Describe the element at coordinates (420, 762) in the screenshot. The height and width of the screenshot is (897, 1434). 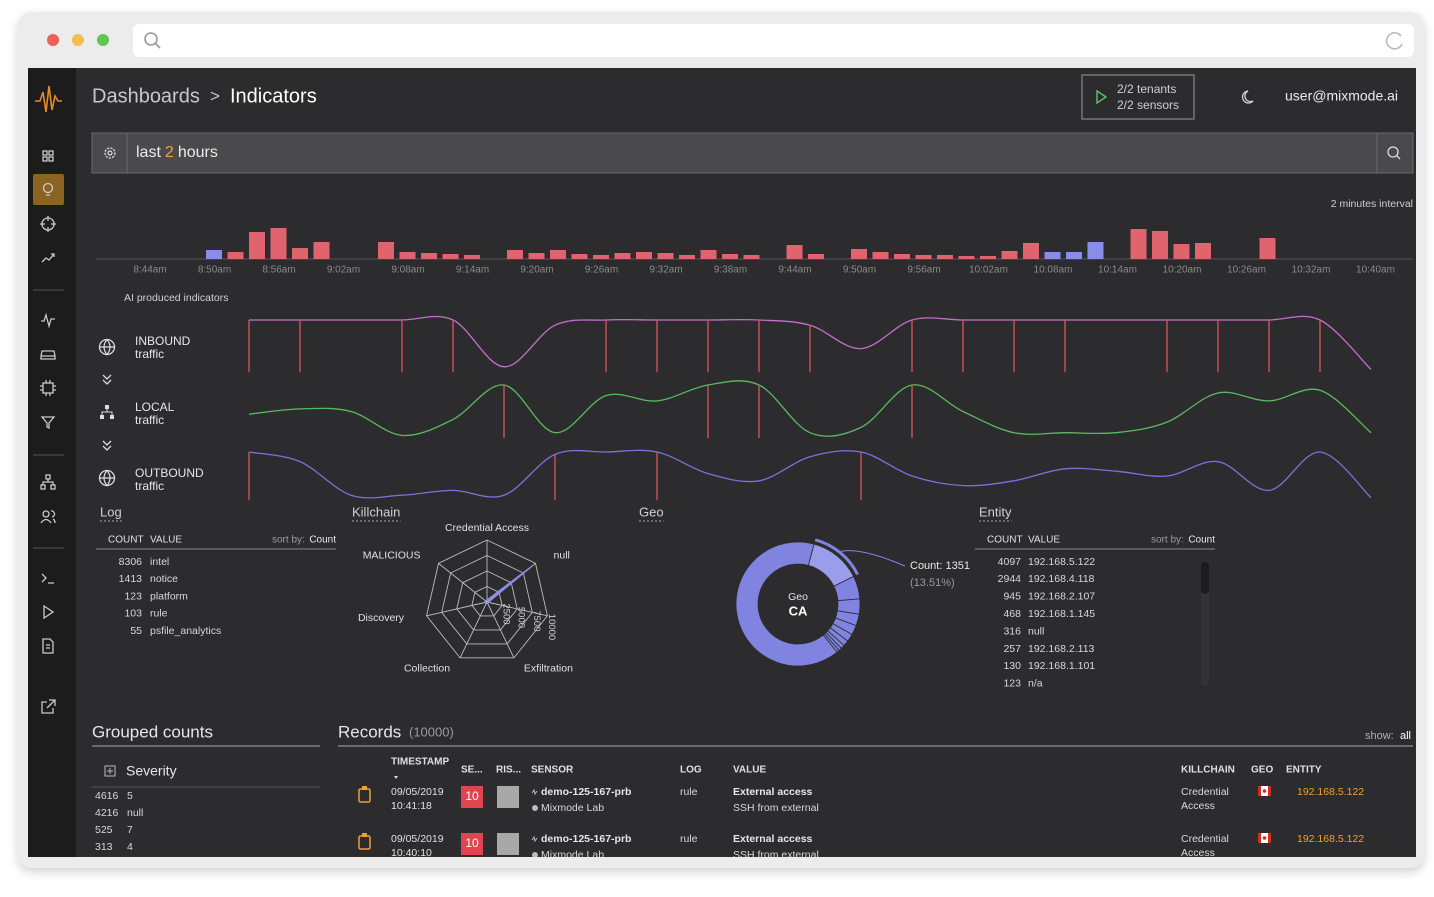
I see `column-header: TIMESTAMP` at that location.